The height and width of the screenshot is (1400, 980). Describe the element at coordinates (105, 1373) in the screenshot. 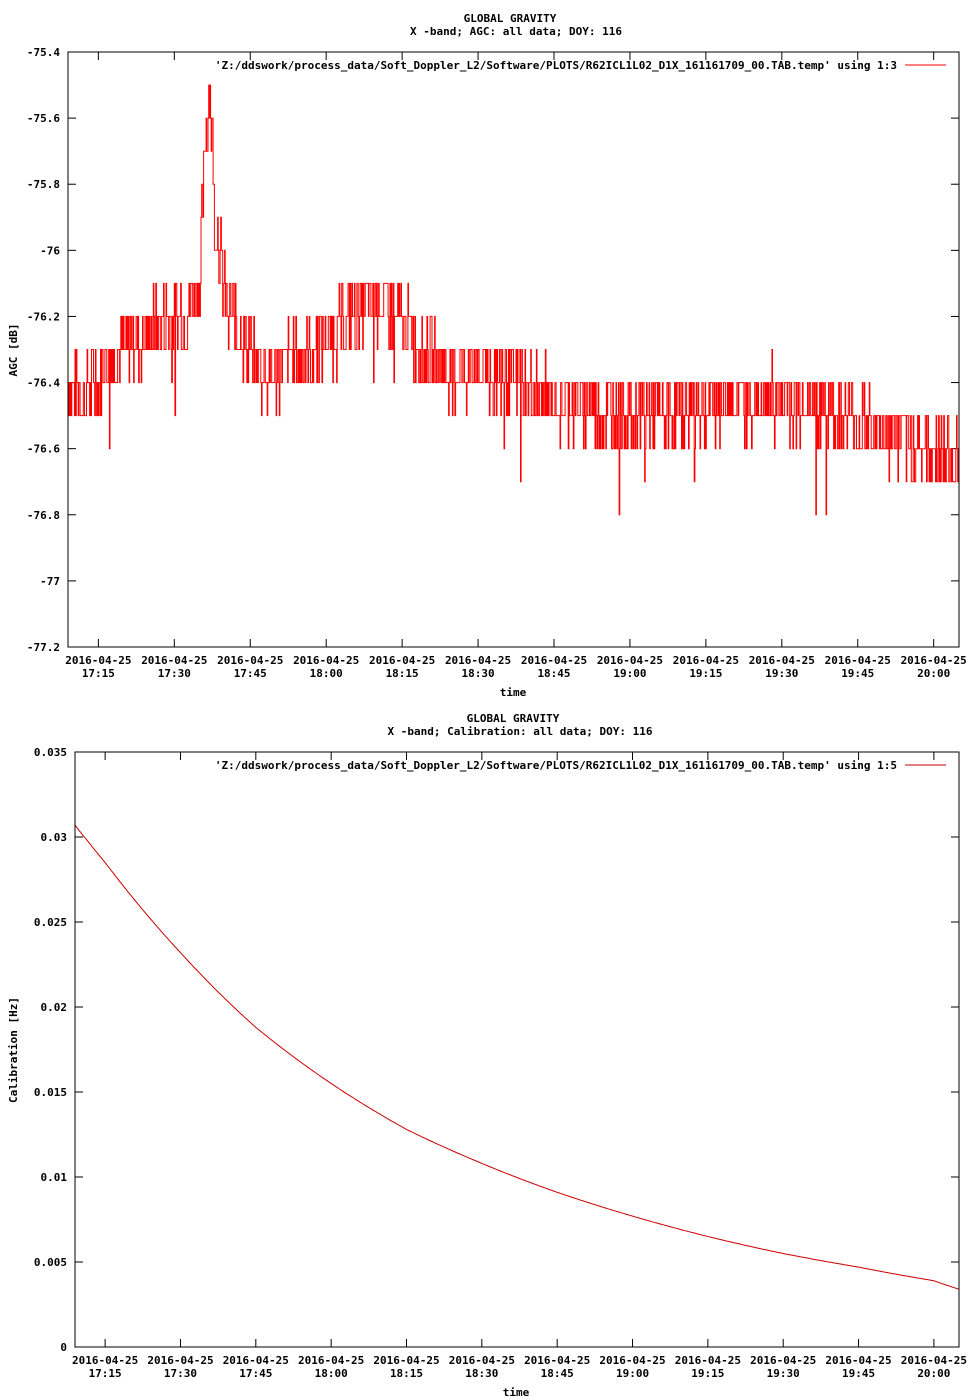

I see `chart2-xtick-label: 17:15` at that location.